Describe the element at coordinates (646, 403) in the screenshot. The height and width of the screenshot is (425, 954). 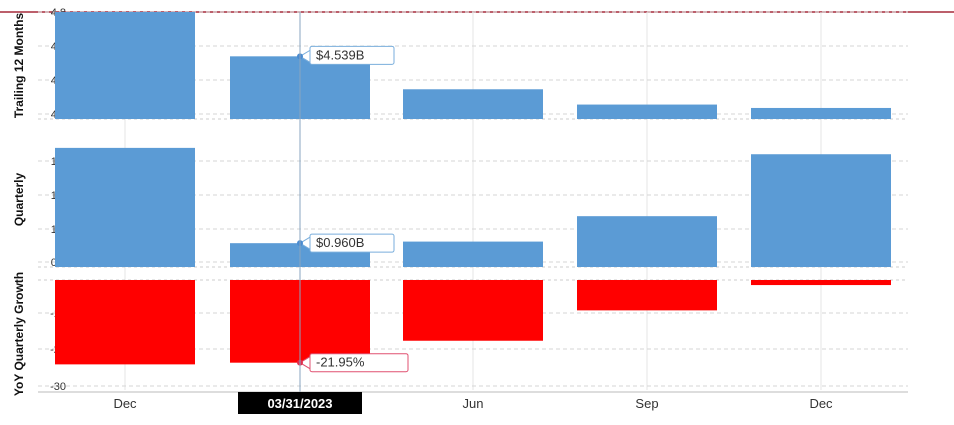
I see `x-tick-label: Sep` at that location.